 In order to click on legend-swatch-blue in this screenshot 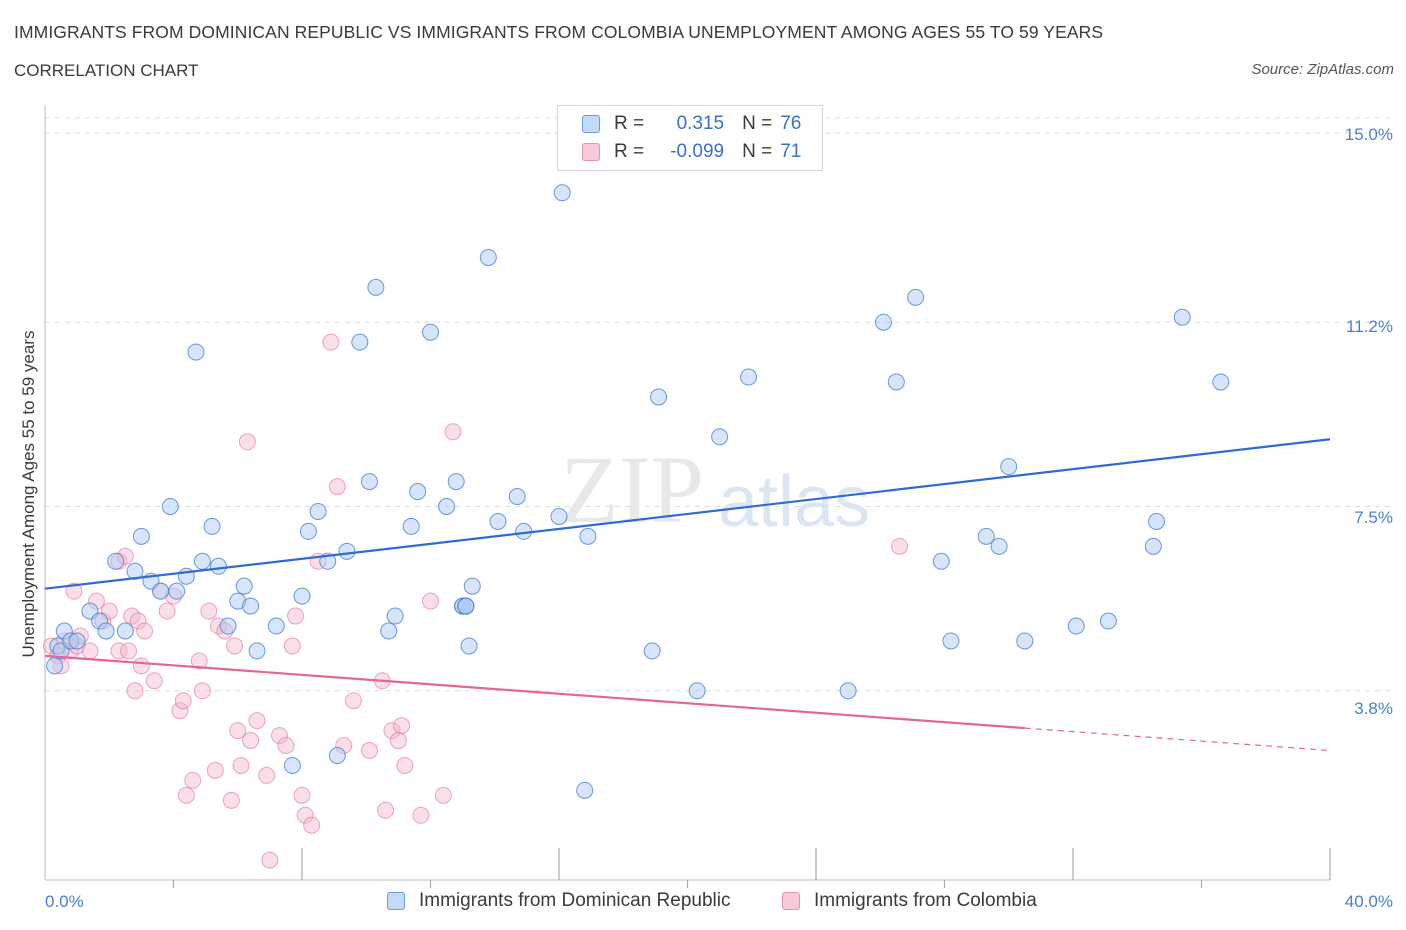, I will do `click(591, 124)`.